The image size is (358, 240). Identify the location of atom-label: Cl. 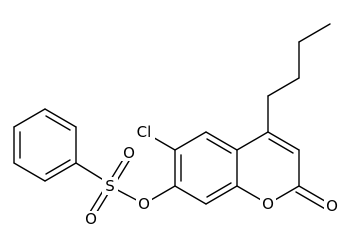
(144, 132).